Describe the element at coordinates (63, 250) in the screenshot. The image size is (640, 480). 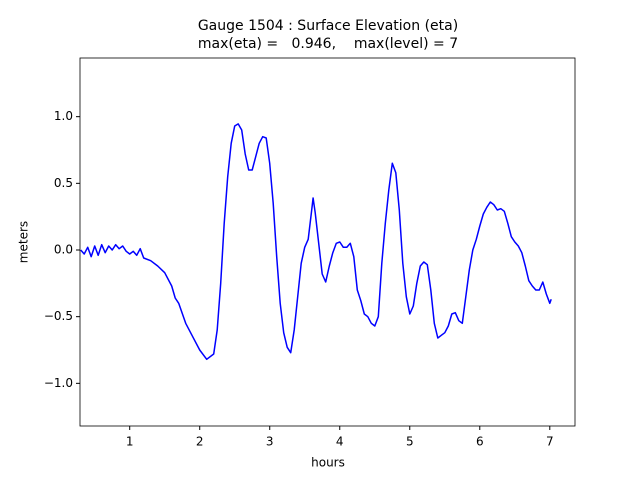
I see `y-tick-label: 0.0` at that location.